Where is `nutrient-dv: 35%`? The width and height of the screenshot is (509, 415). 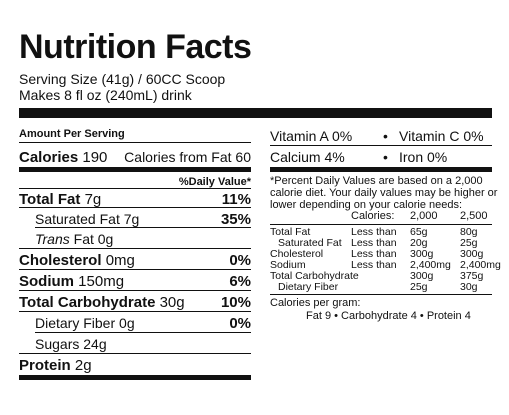
nutrient-dv: 35% is located at coordinates (235, 219).